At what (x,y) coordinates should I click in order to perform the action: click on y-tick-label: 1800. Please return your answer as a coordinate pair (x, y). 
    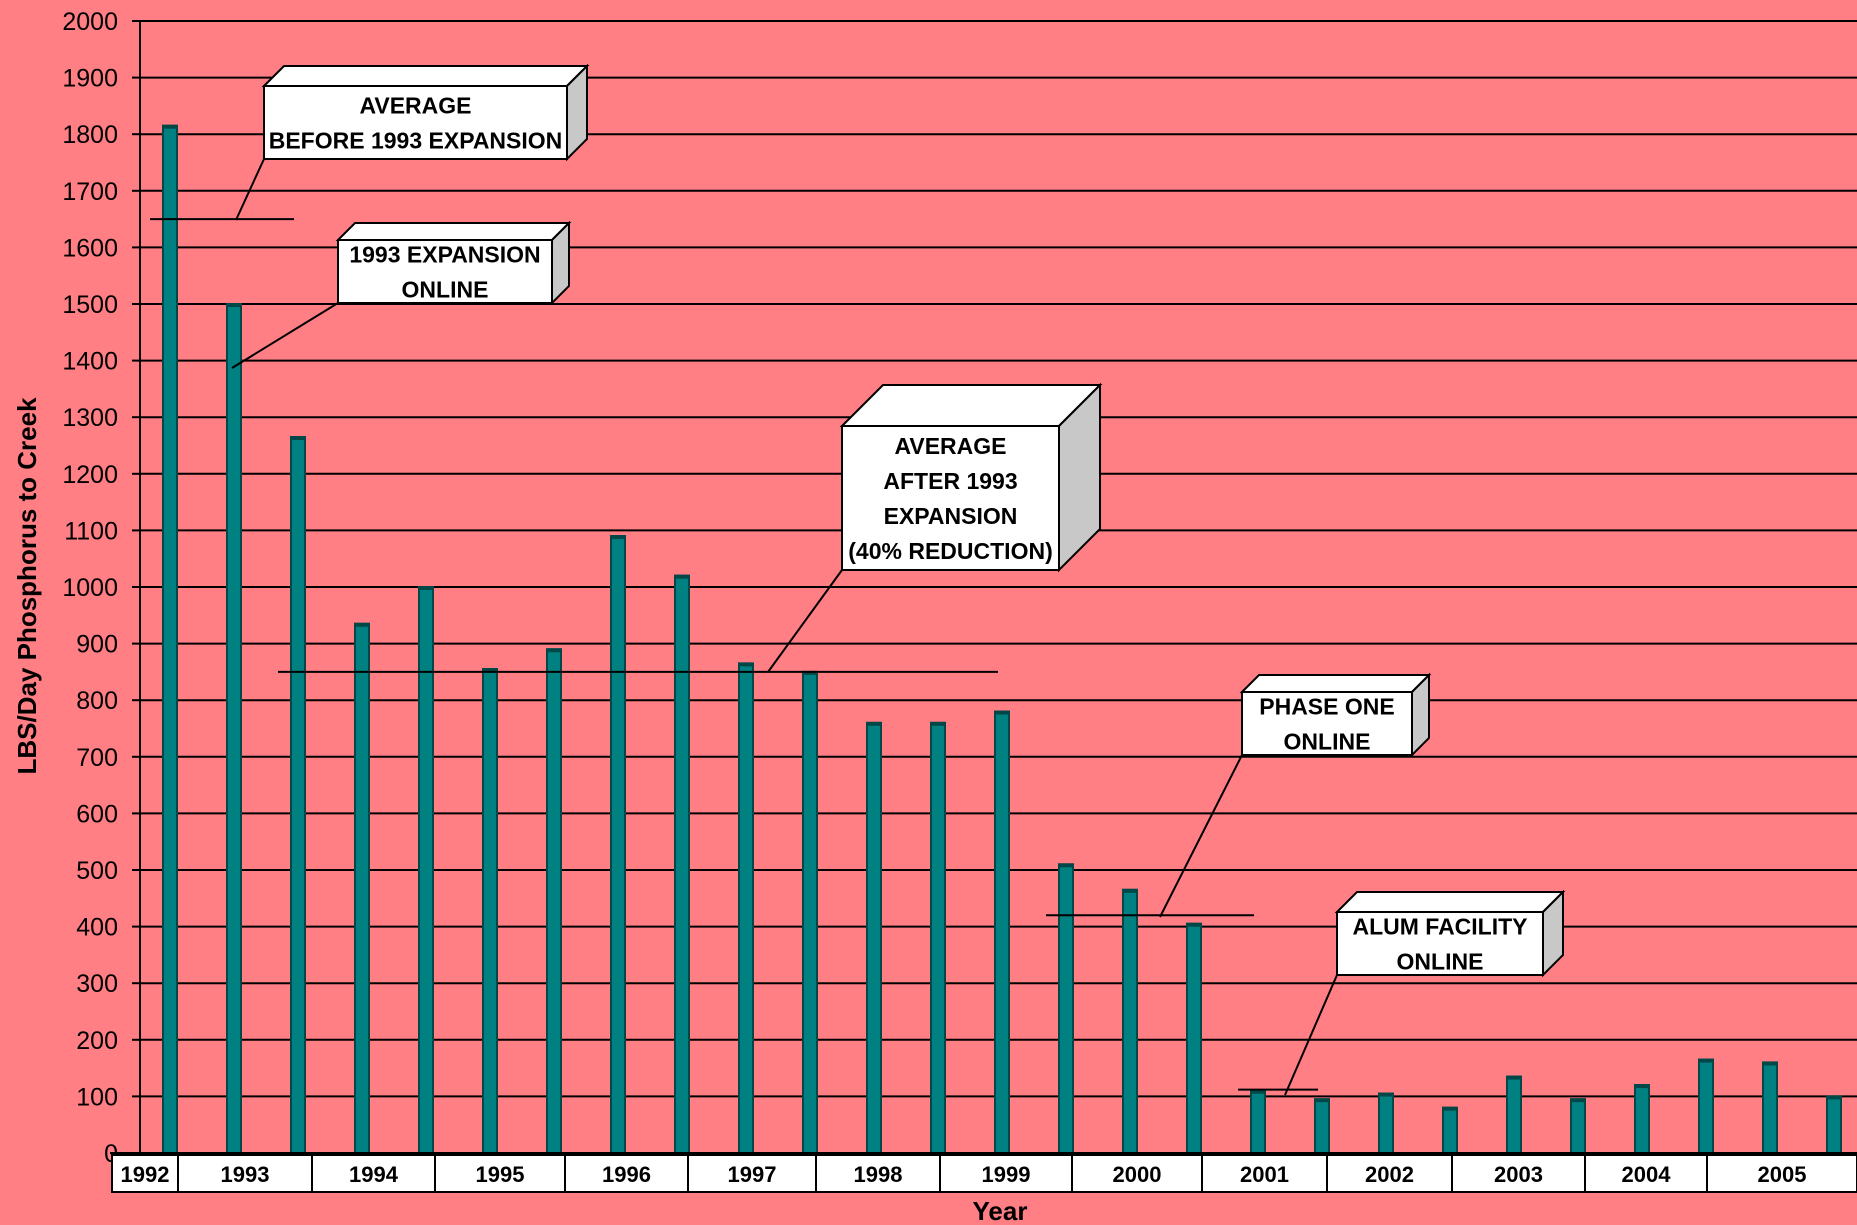
    Looking at the image, I should click on (90, 135).